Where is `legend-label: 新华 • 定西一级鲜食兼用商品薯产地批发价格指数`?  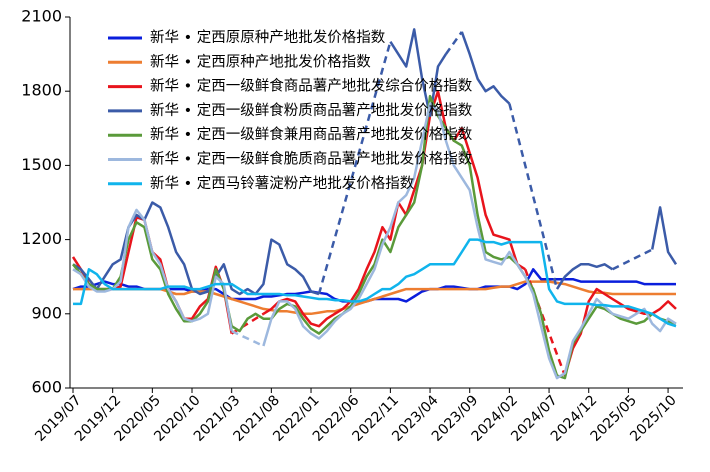 legend-label: 新华 • 定西一级鲜食兼用商品薯产地批发价格指数 is located at coordinates (311, 134).